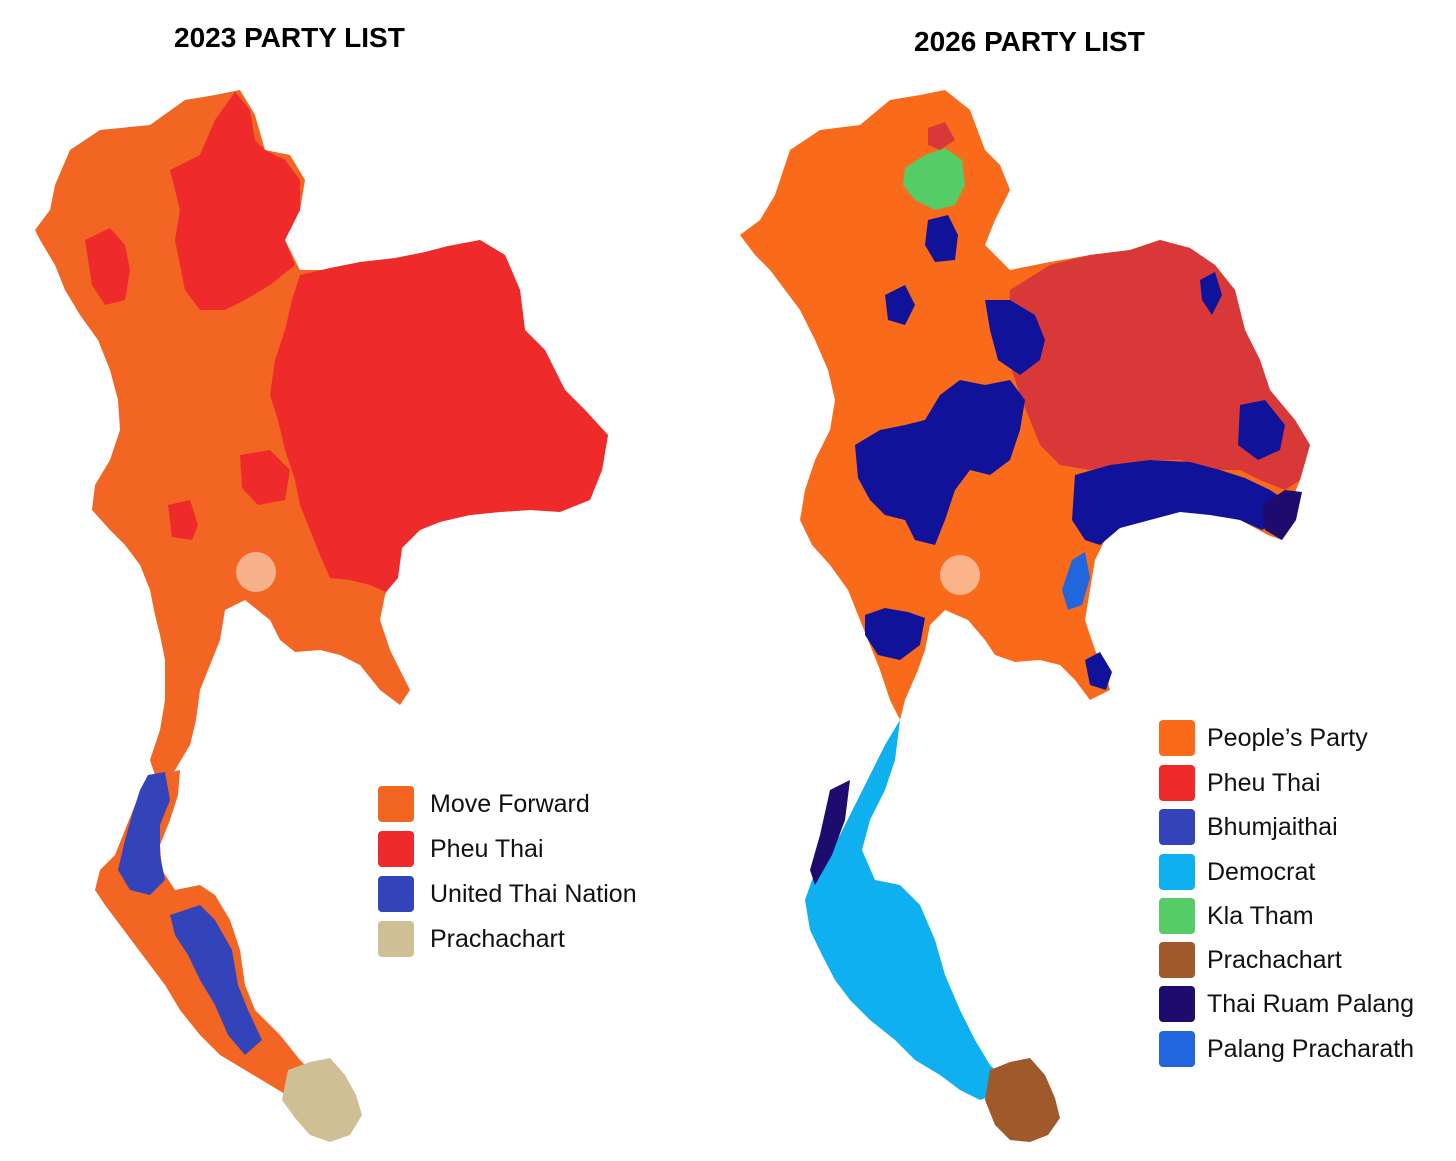  What do you see at coordinates (1159, 365) in the screenshot?
I see `region-northeast-2026` at bounding box center [1159, 365].